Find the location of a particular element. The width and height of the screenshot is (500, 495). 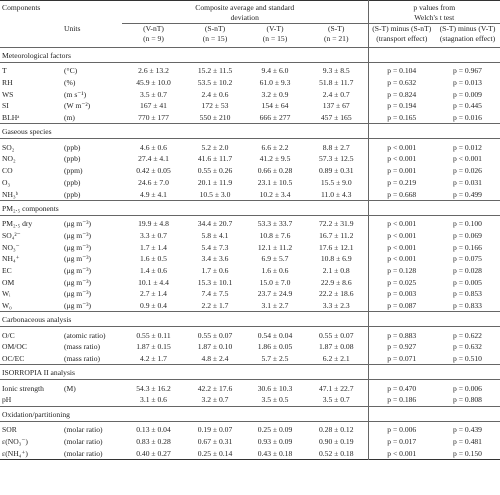

header-p: p values from Welch's t test is located at coordinates (433, 12).